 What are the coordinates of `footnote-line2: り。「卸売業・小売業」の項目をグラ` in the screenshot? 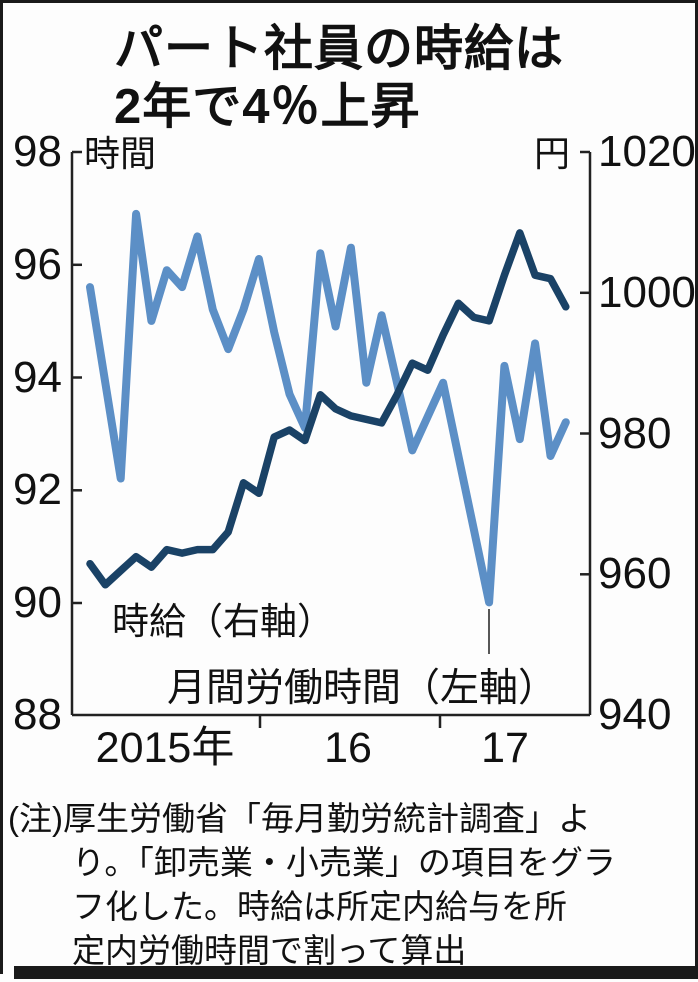 It's located at (344, 862).